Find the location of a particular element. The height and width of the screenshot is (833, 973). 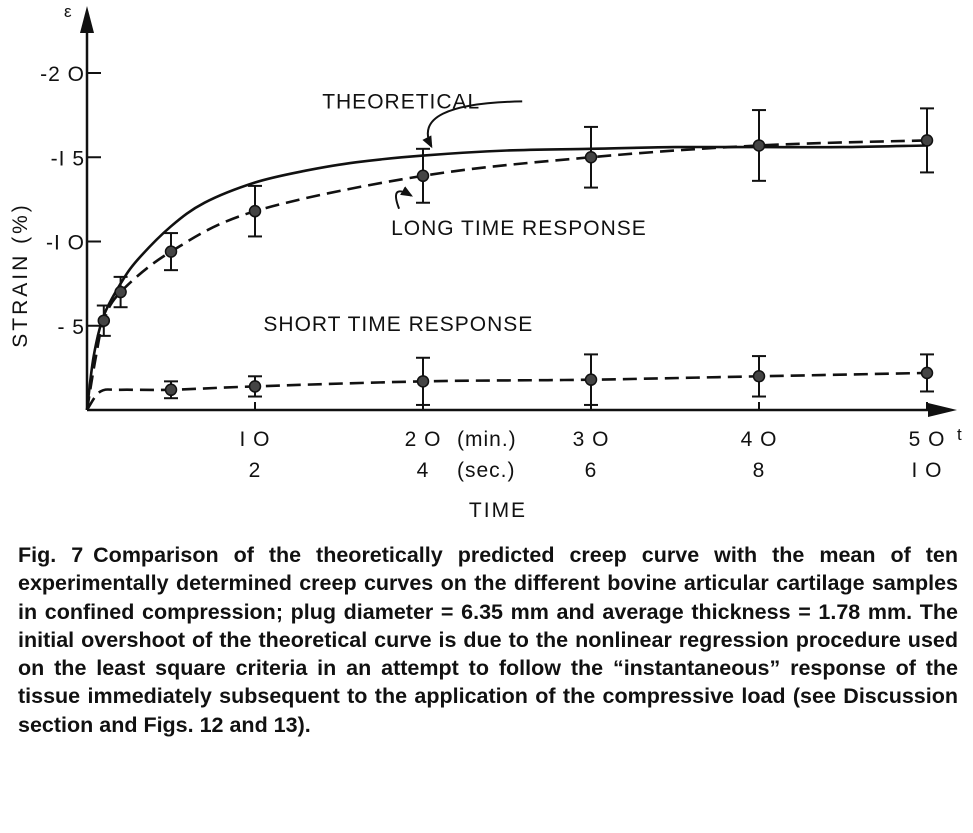

x-tick-label-sec: 6 is located at coordinates (591, 470).